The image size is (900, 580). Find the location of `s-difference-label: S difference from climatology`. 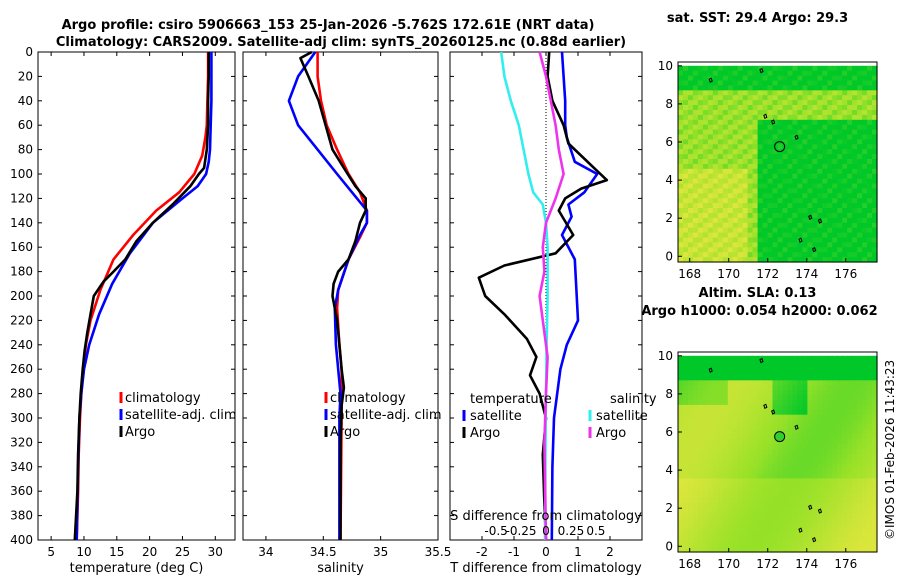

s-difference-label: S difference from climatology is located at coordinates (546, 516).